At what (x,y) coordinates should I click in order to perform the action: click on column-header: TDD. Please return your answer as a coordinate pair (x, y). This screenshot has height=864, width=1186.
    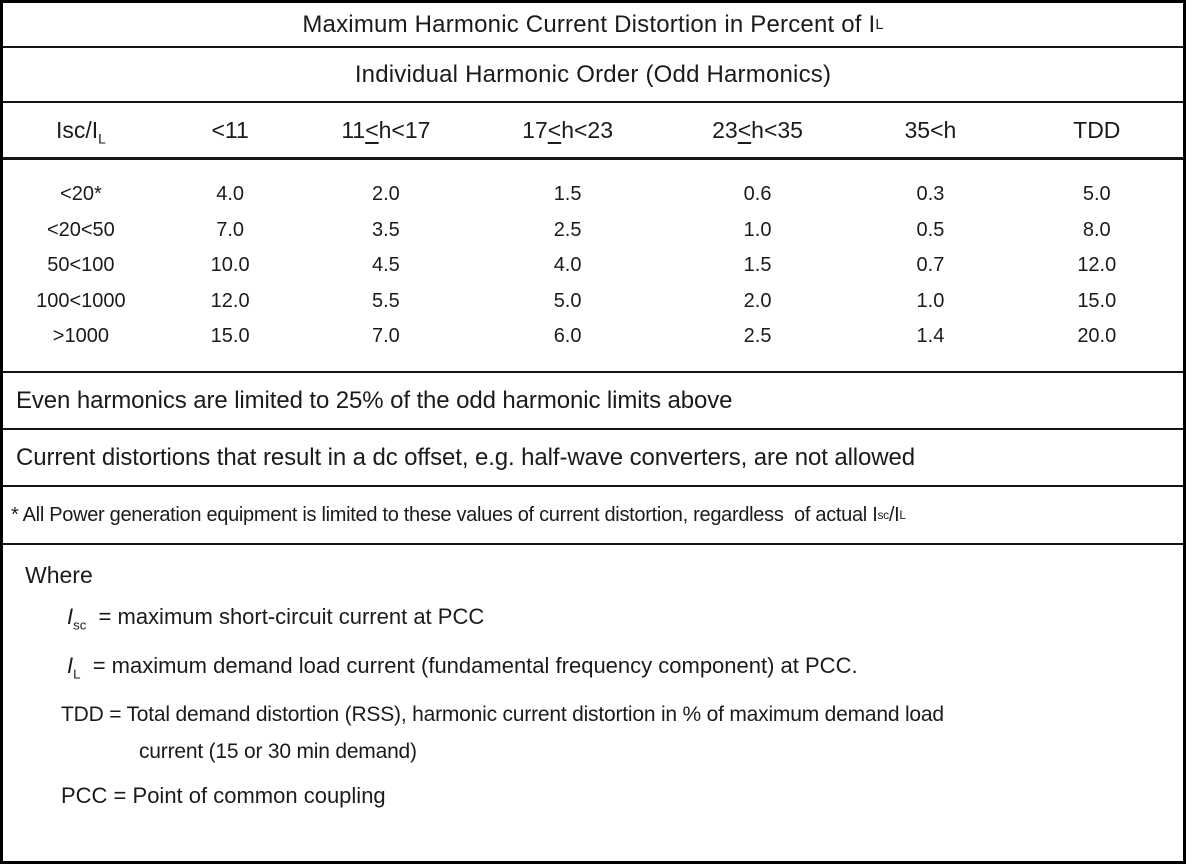
    Looking at the image, I should click on (1097, 129).